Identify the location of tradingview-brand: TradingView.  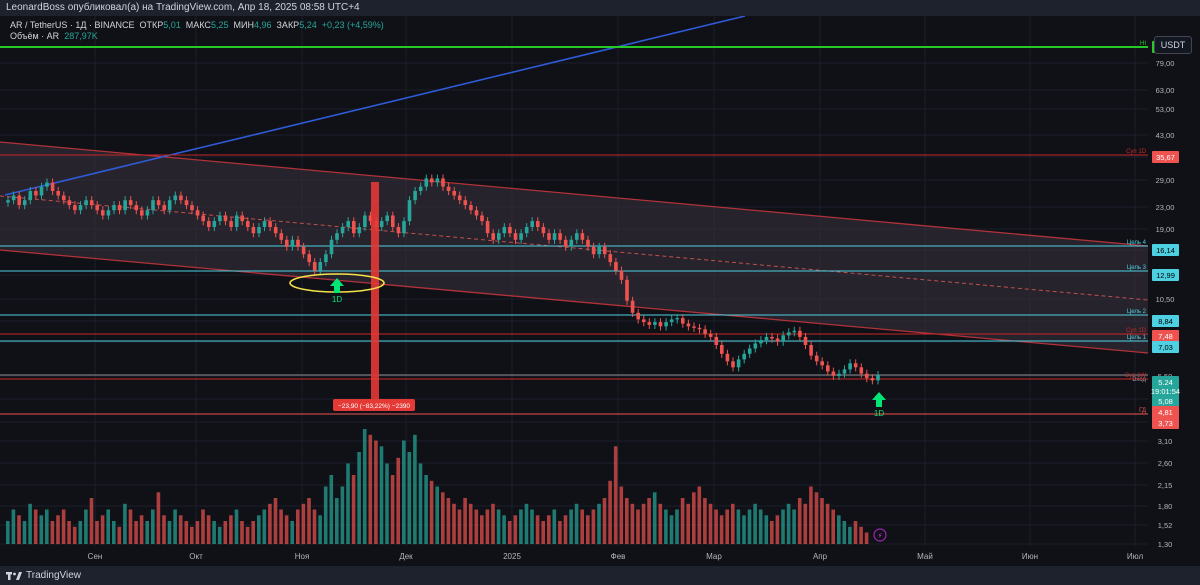
(43, 575).